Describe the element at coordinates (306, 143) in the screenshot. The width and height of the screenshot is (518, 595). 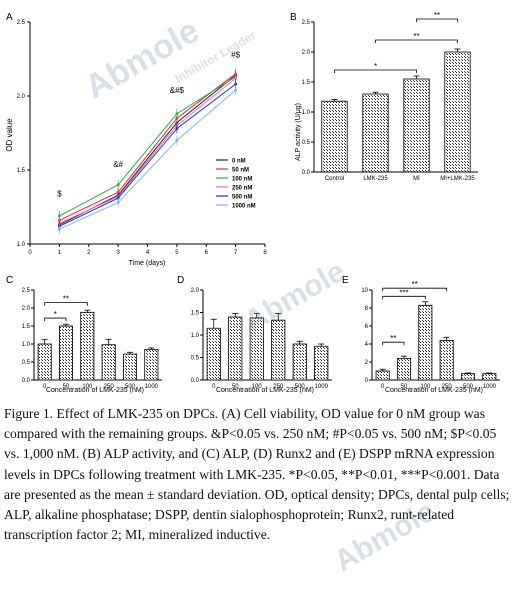
I see `panel-b-ytick-label: 0.5` at that location.